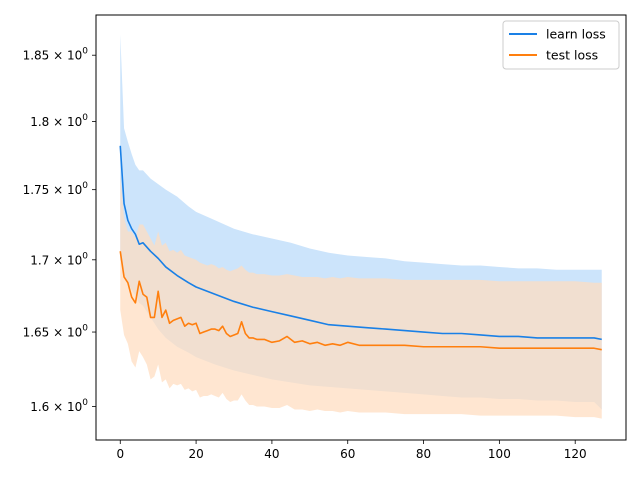  I want to click on y-tick-label: 1.7 × 100, so click(59, 259).